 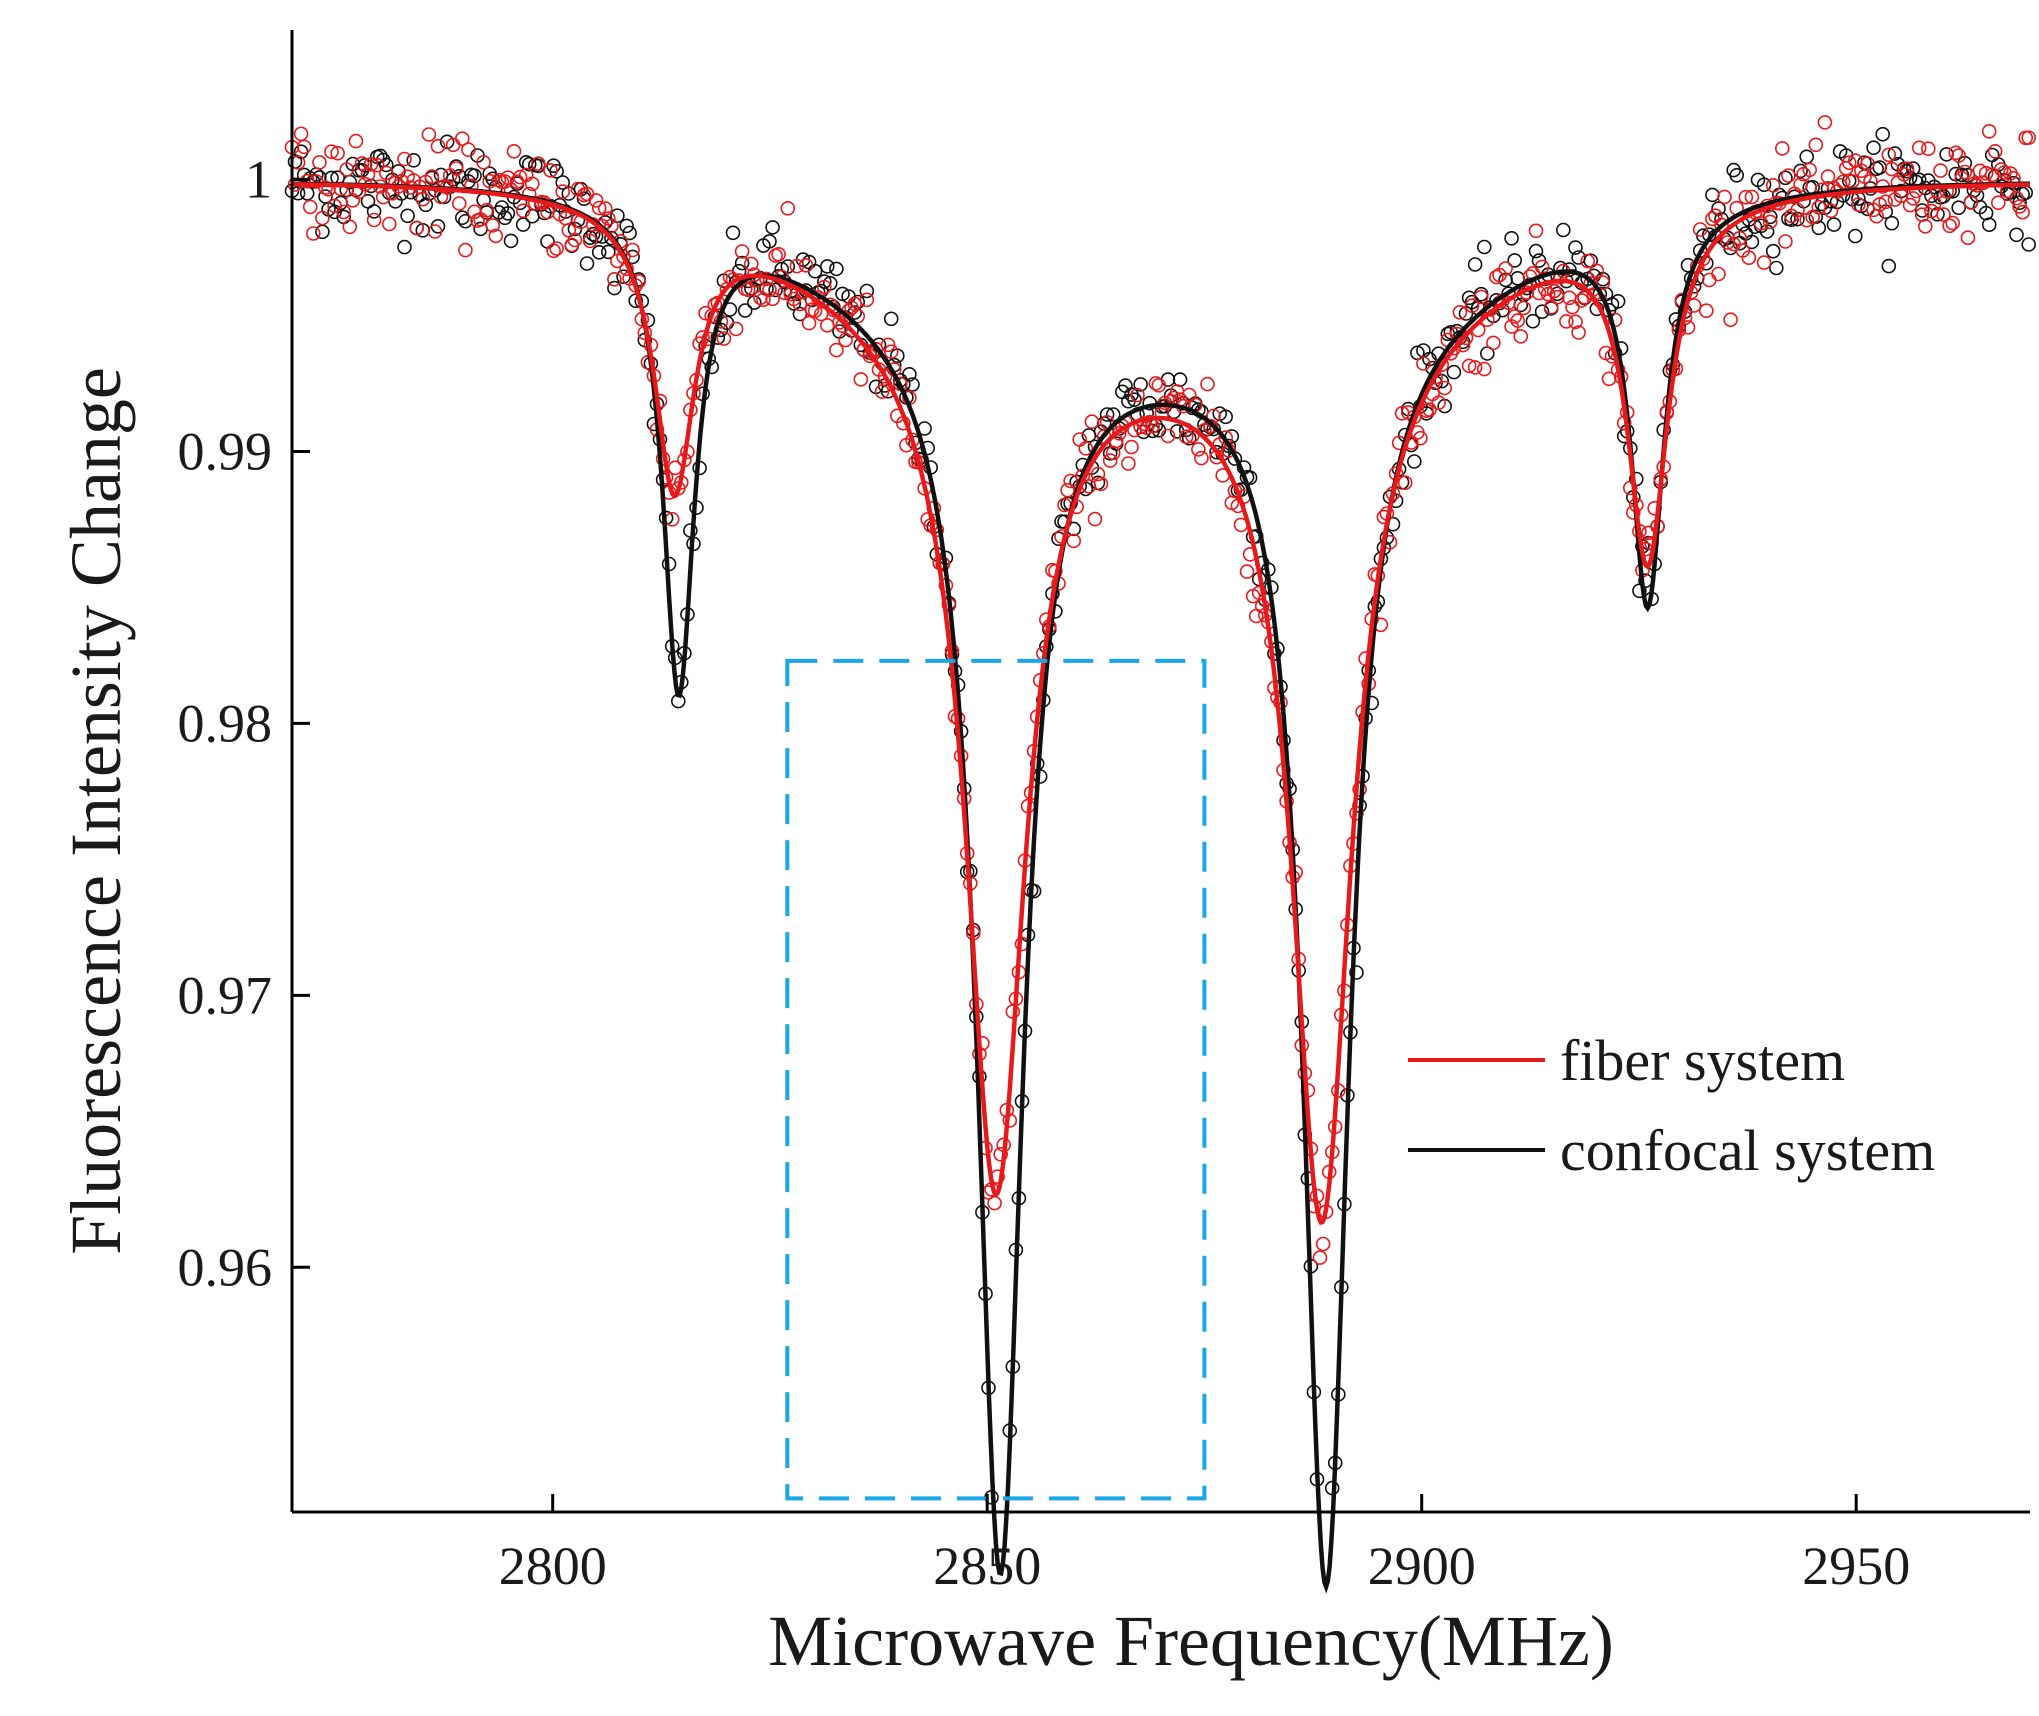 What do you see at coordinates (258, 180) in the screenshot?
I see `y-tick-label: 1` at bounding box center [258, 180].